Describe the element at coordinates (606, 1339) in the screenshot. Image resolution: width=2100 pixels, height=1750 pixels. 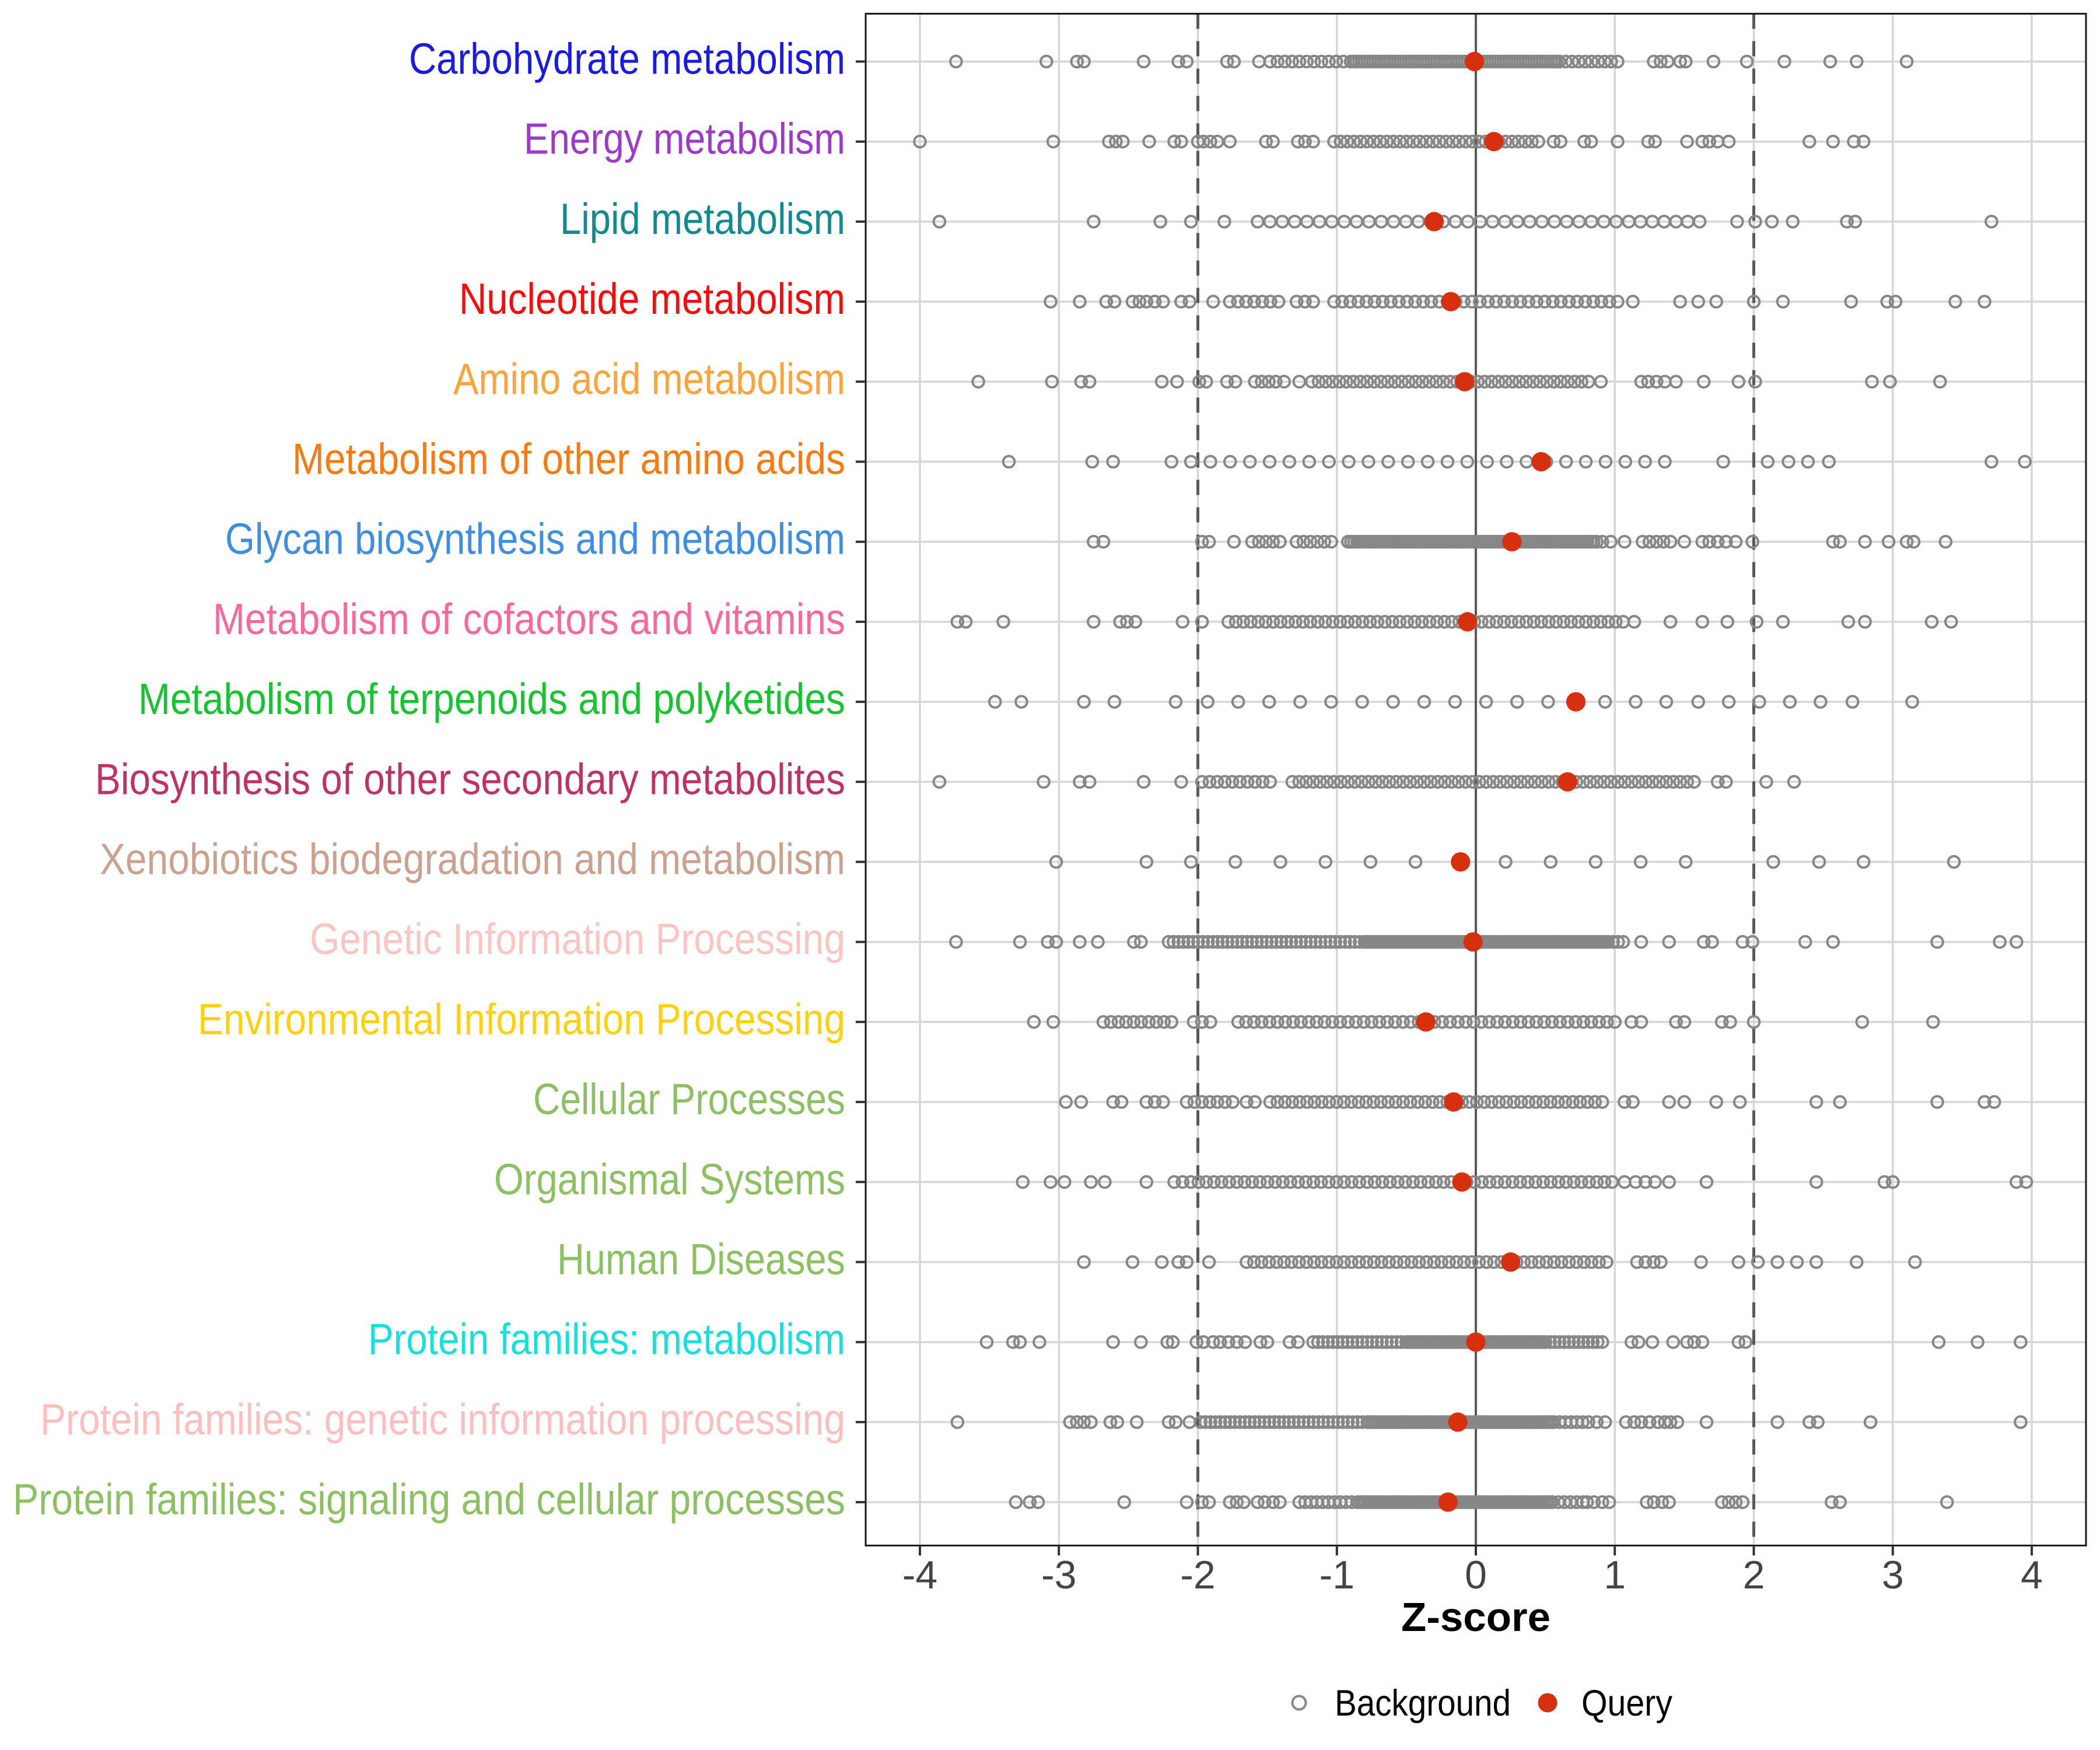
I see `svg-text: Protein families: metabolism` at that location.